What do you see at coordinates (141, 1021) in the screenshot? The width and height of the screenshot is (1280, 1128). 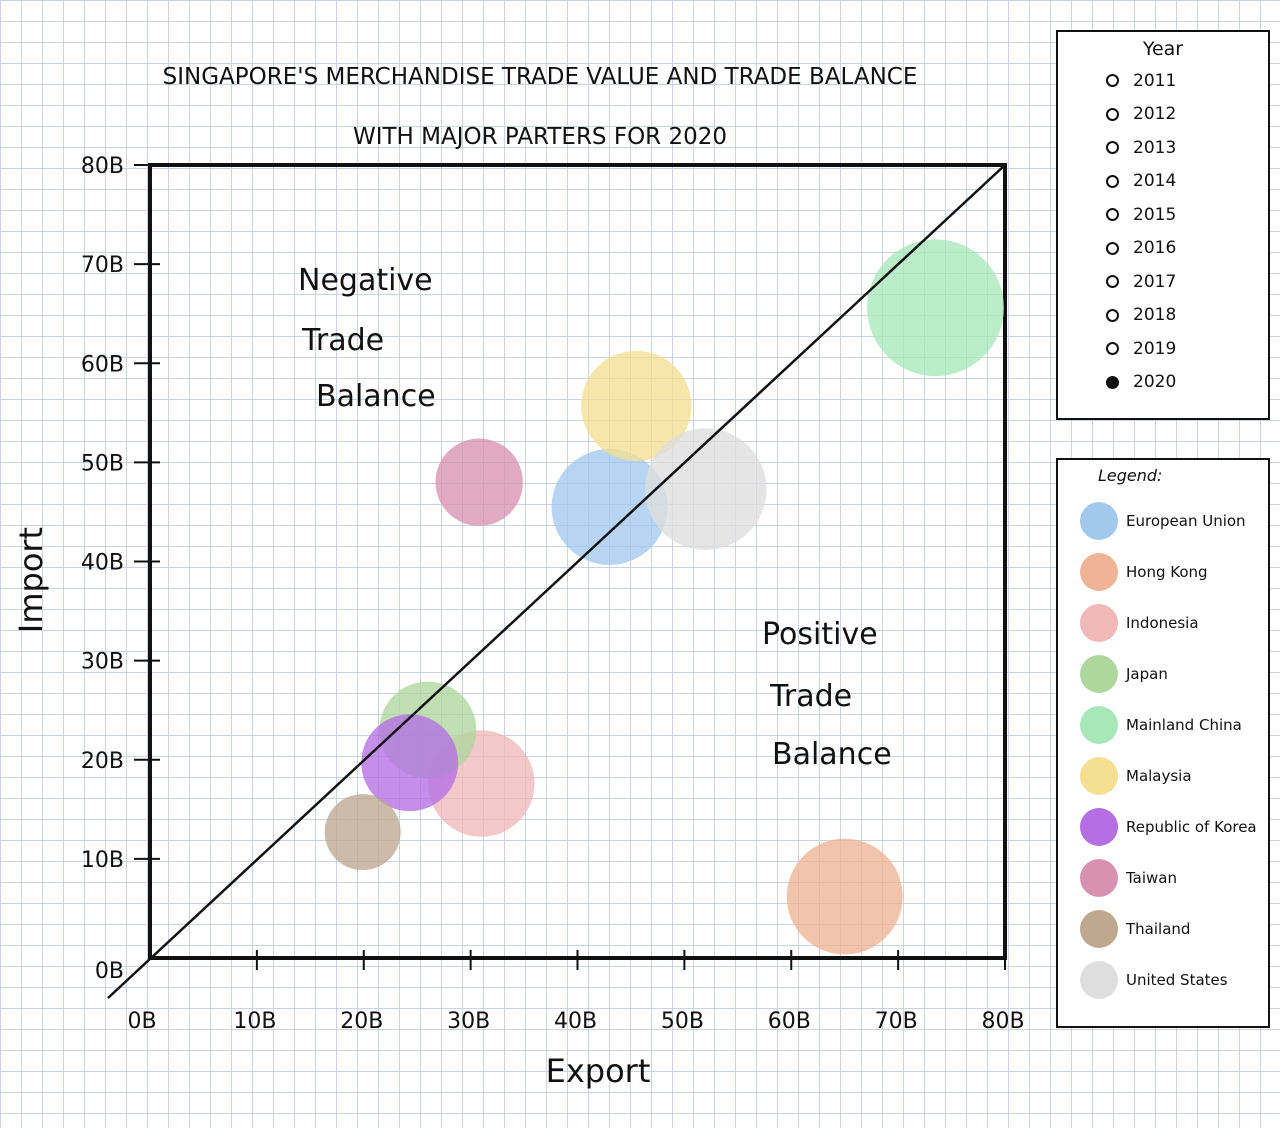 I see `x-tick-label: 0B` at bounding box center [141, 1021].